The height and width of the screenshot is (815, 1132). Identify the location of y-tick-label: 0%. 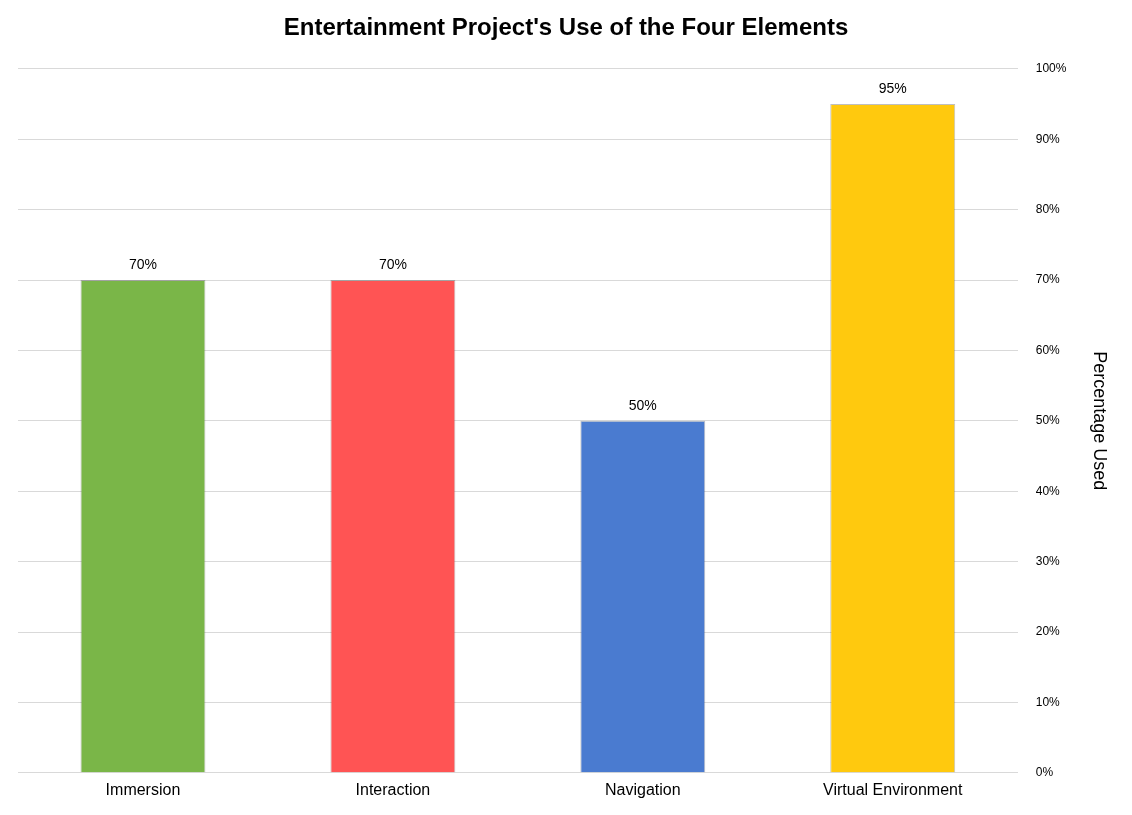
(1044, 772).